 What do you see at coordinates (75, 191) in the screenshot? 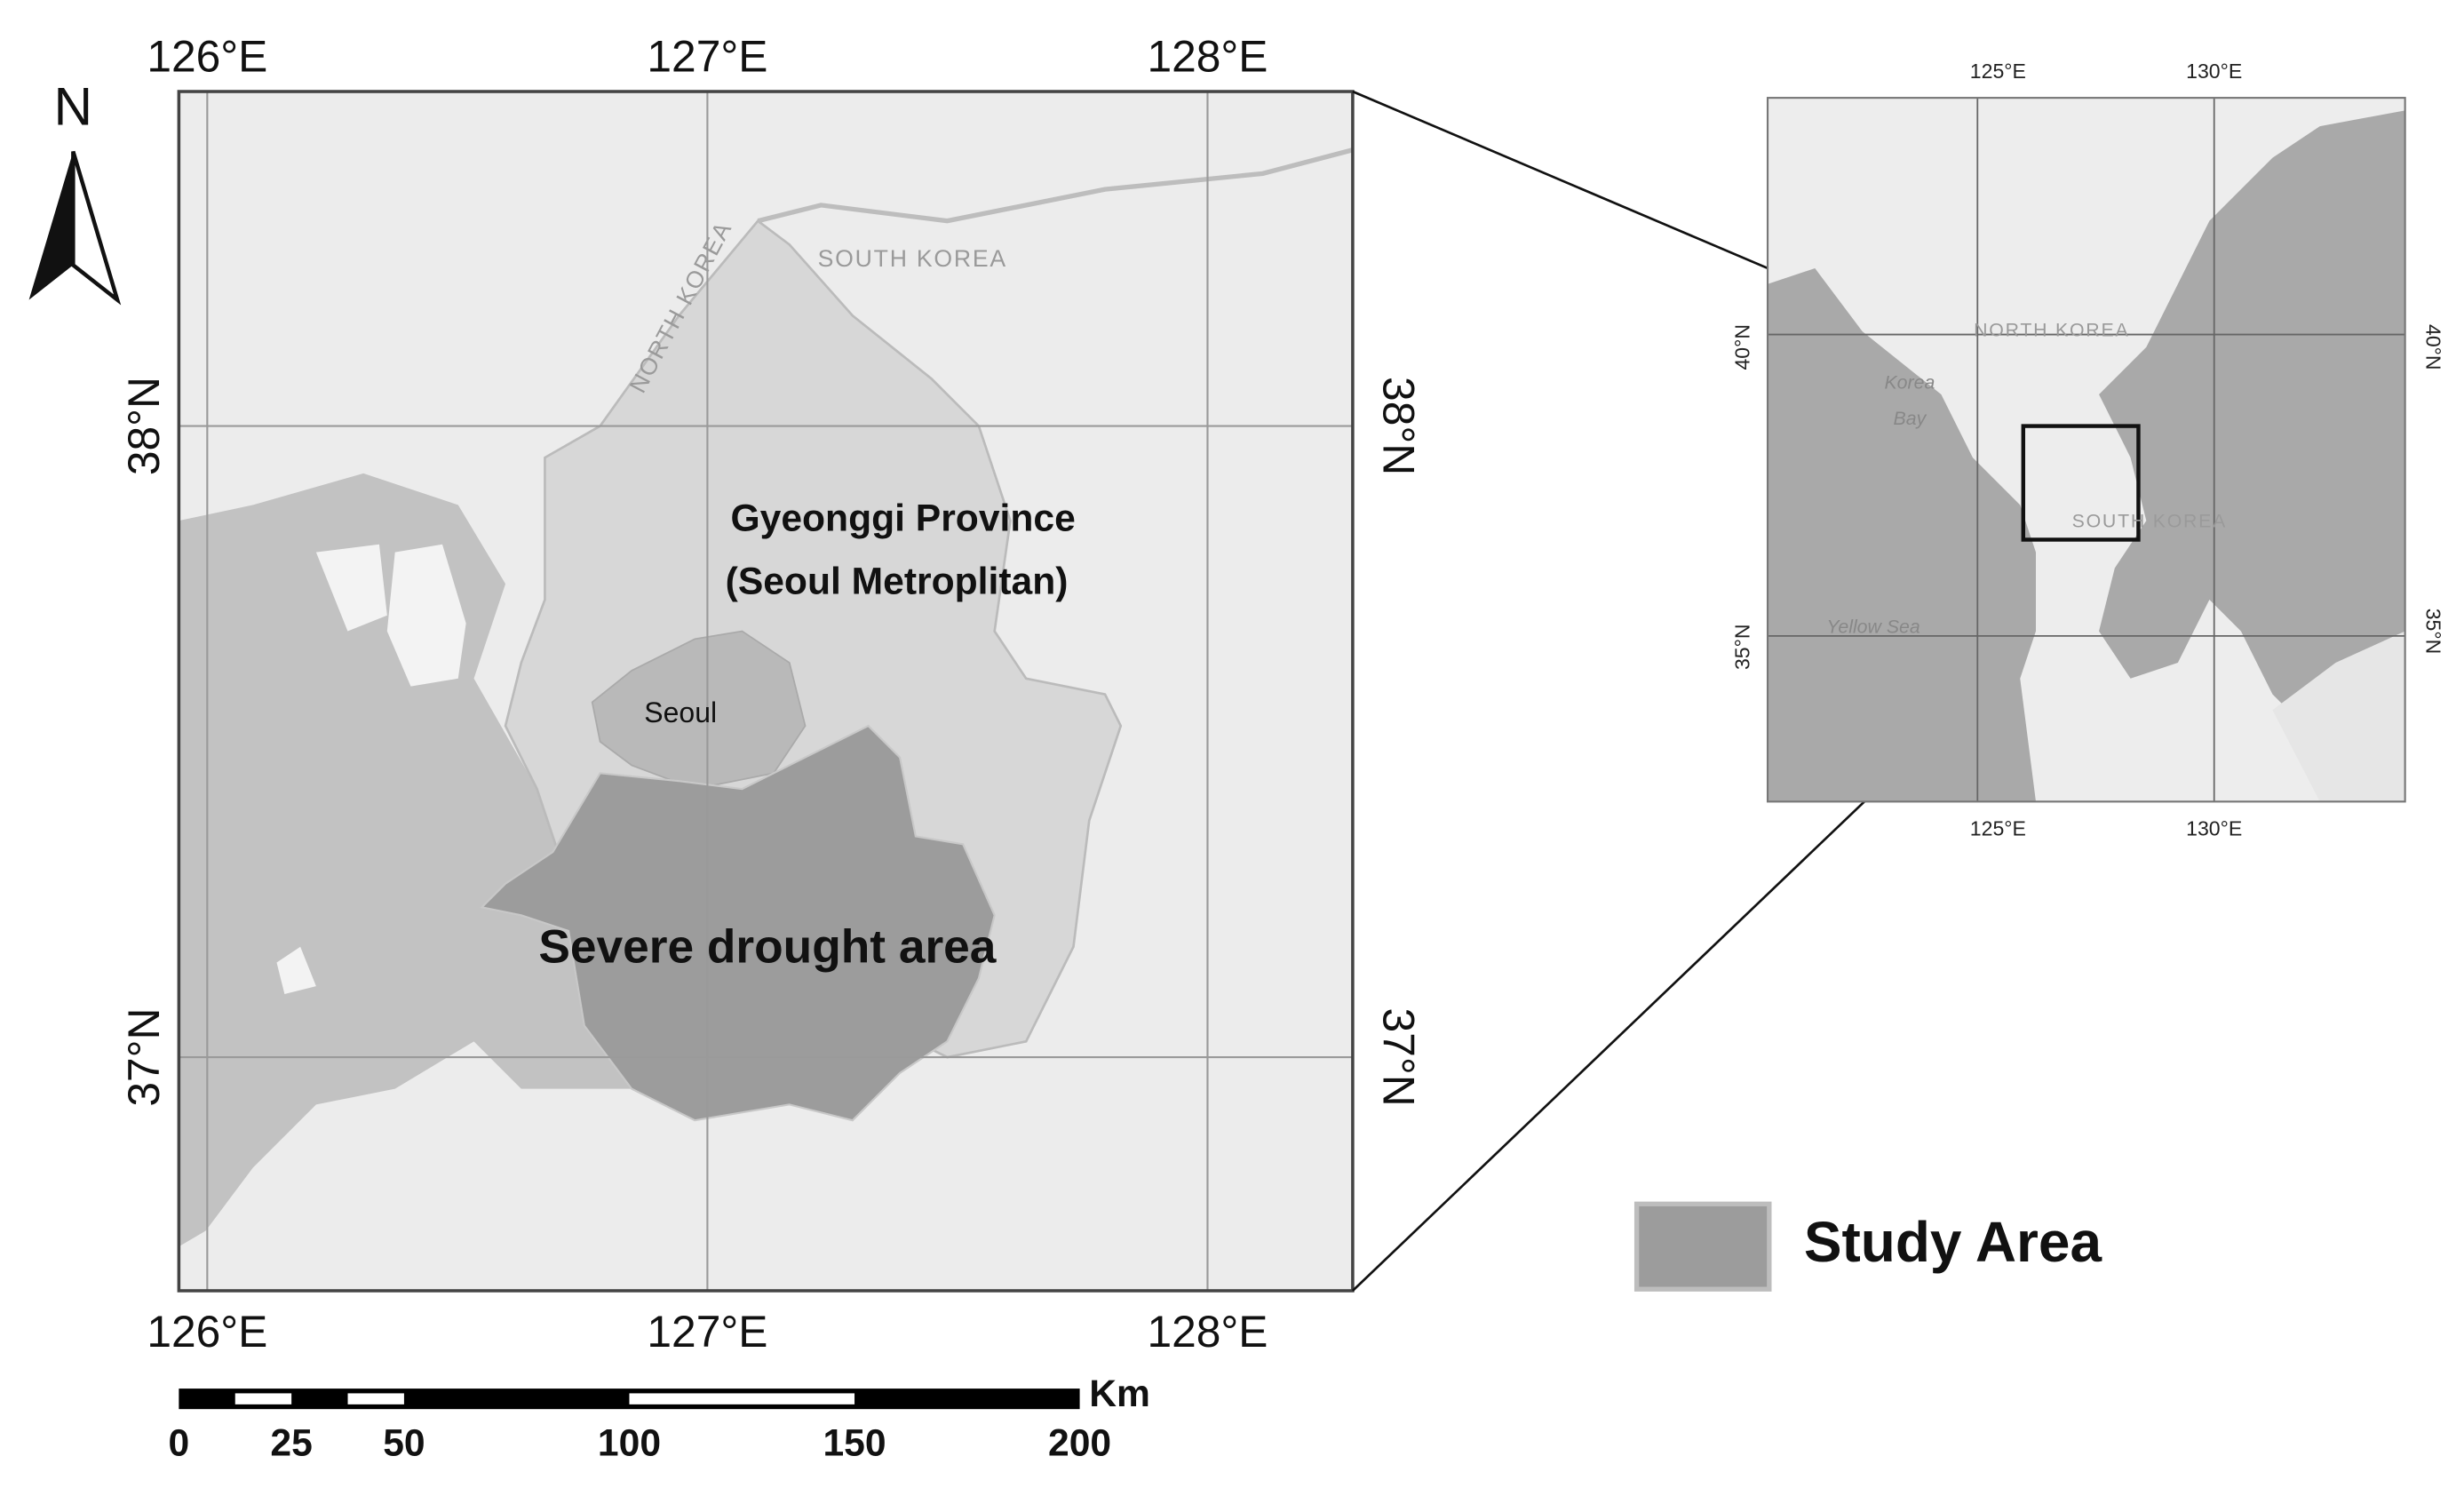
I see `north-arrow: N` at bounding box center [75, 191].